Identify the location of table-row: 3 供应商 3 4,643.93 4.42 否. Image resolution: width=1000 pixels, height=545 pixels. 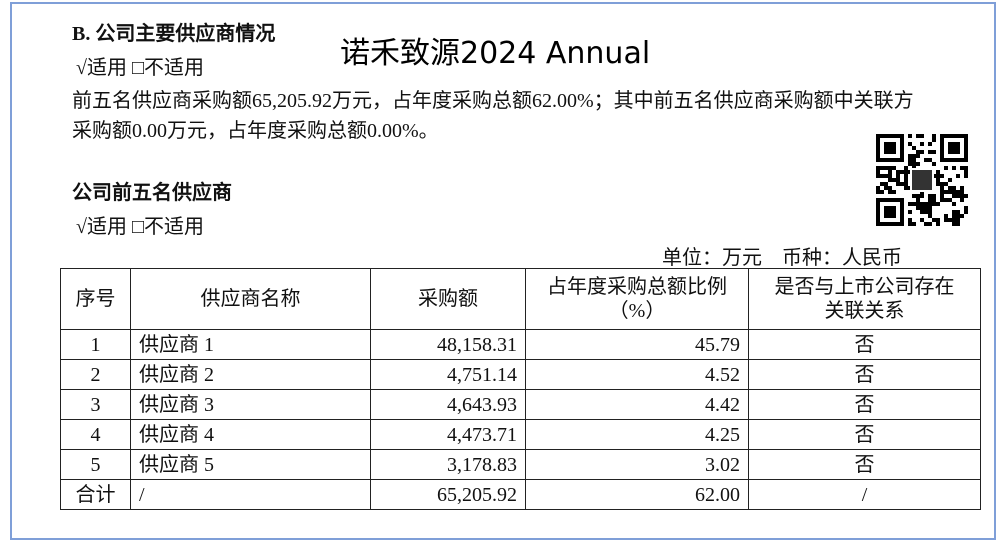
(520, 404).